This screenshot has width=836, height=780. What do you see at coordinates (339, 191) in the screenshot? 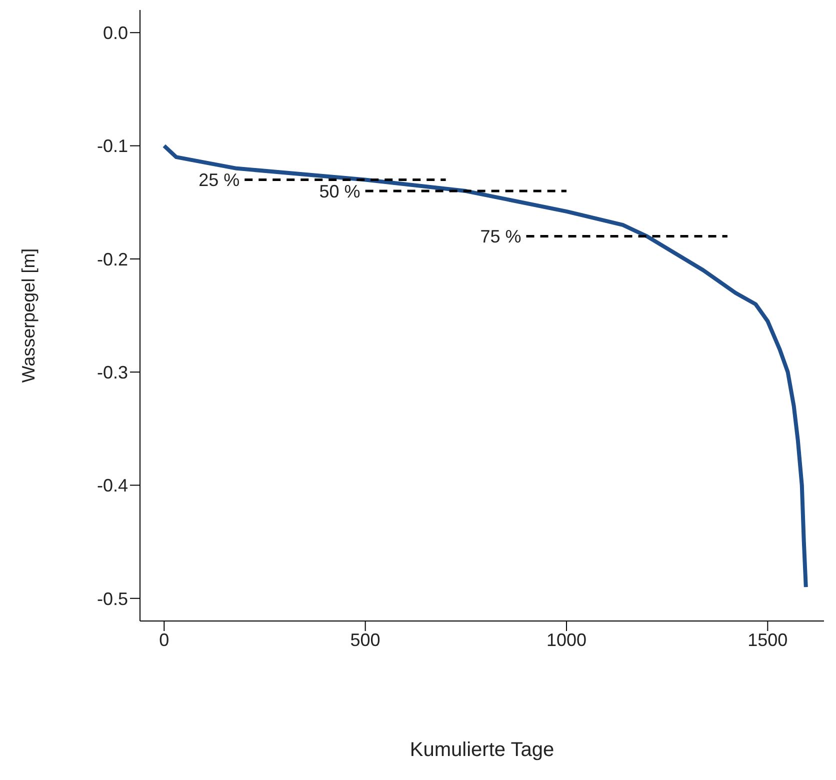
I see `annotation: 50 %` at bounding box center [339, 191].